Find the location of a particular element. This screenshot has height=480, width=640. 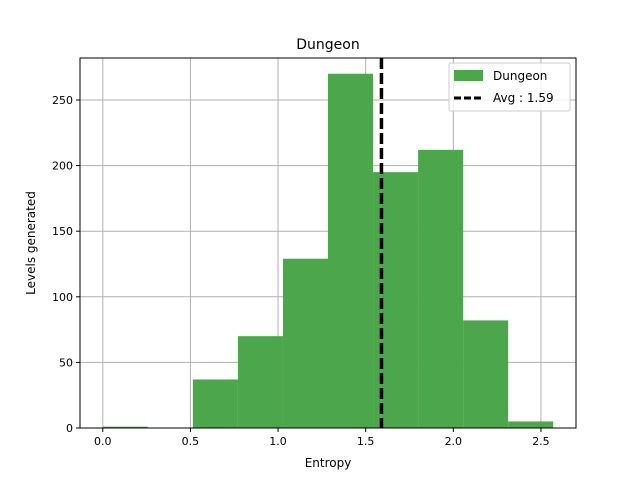

legend: Dungeon Avg : 1.59 is located at coordinates (509, 87).